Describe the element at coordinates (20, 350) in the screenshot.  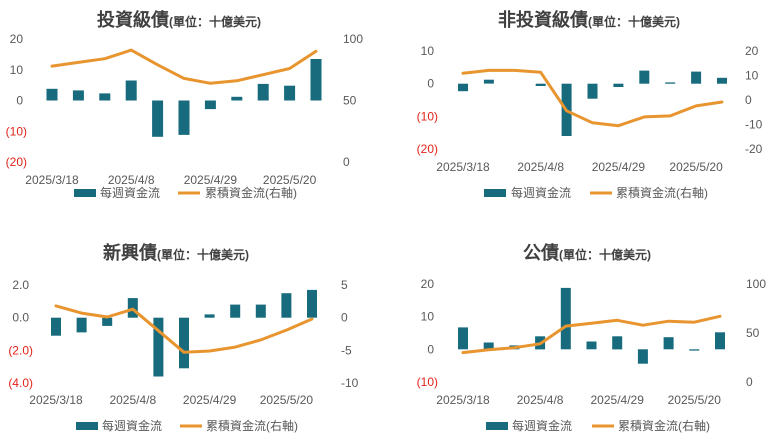
I see `left-axis-tick-label: (2.0)` at that location.